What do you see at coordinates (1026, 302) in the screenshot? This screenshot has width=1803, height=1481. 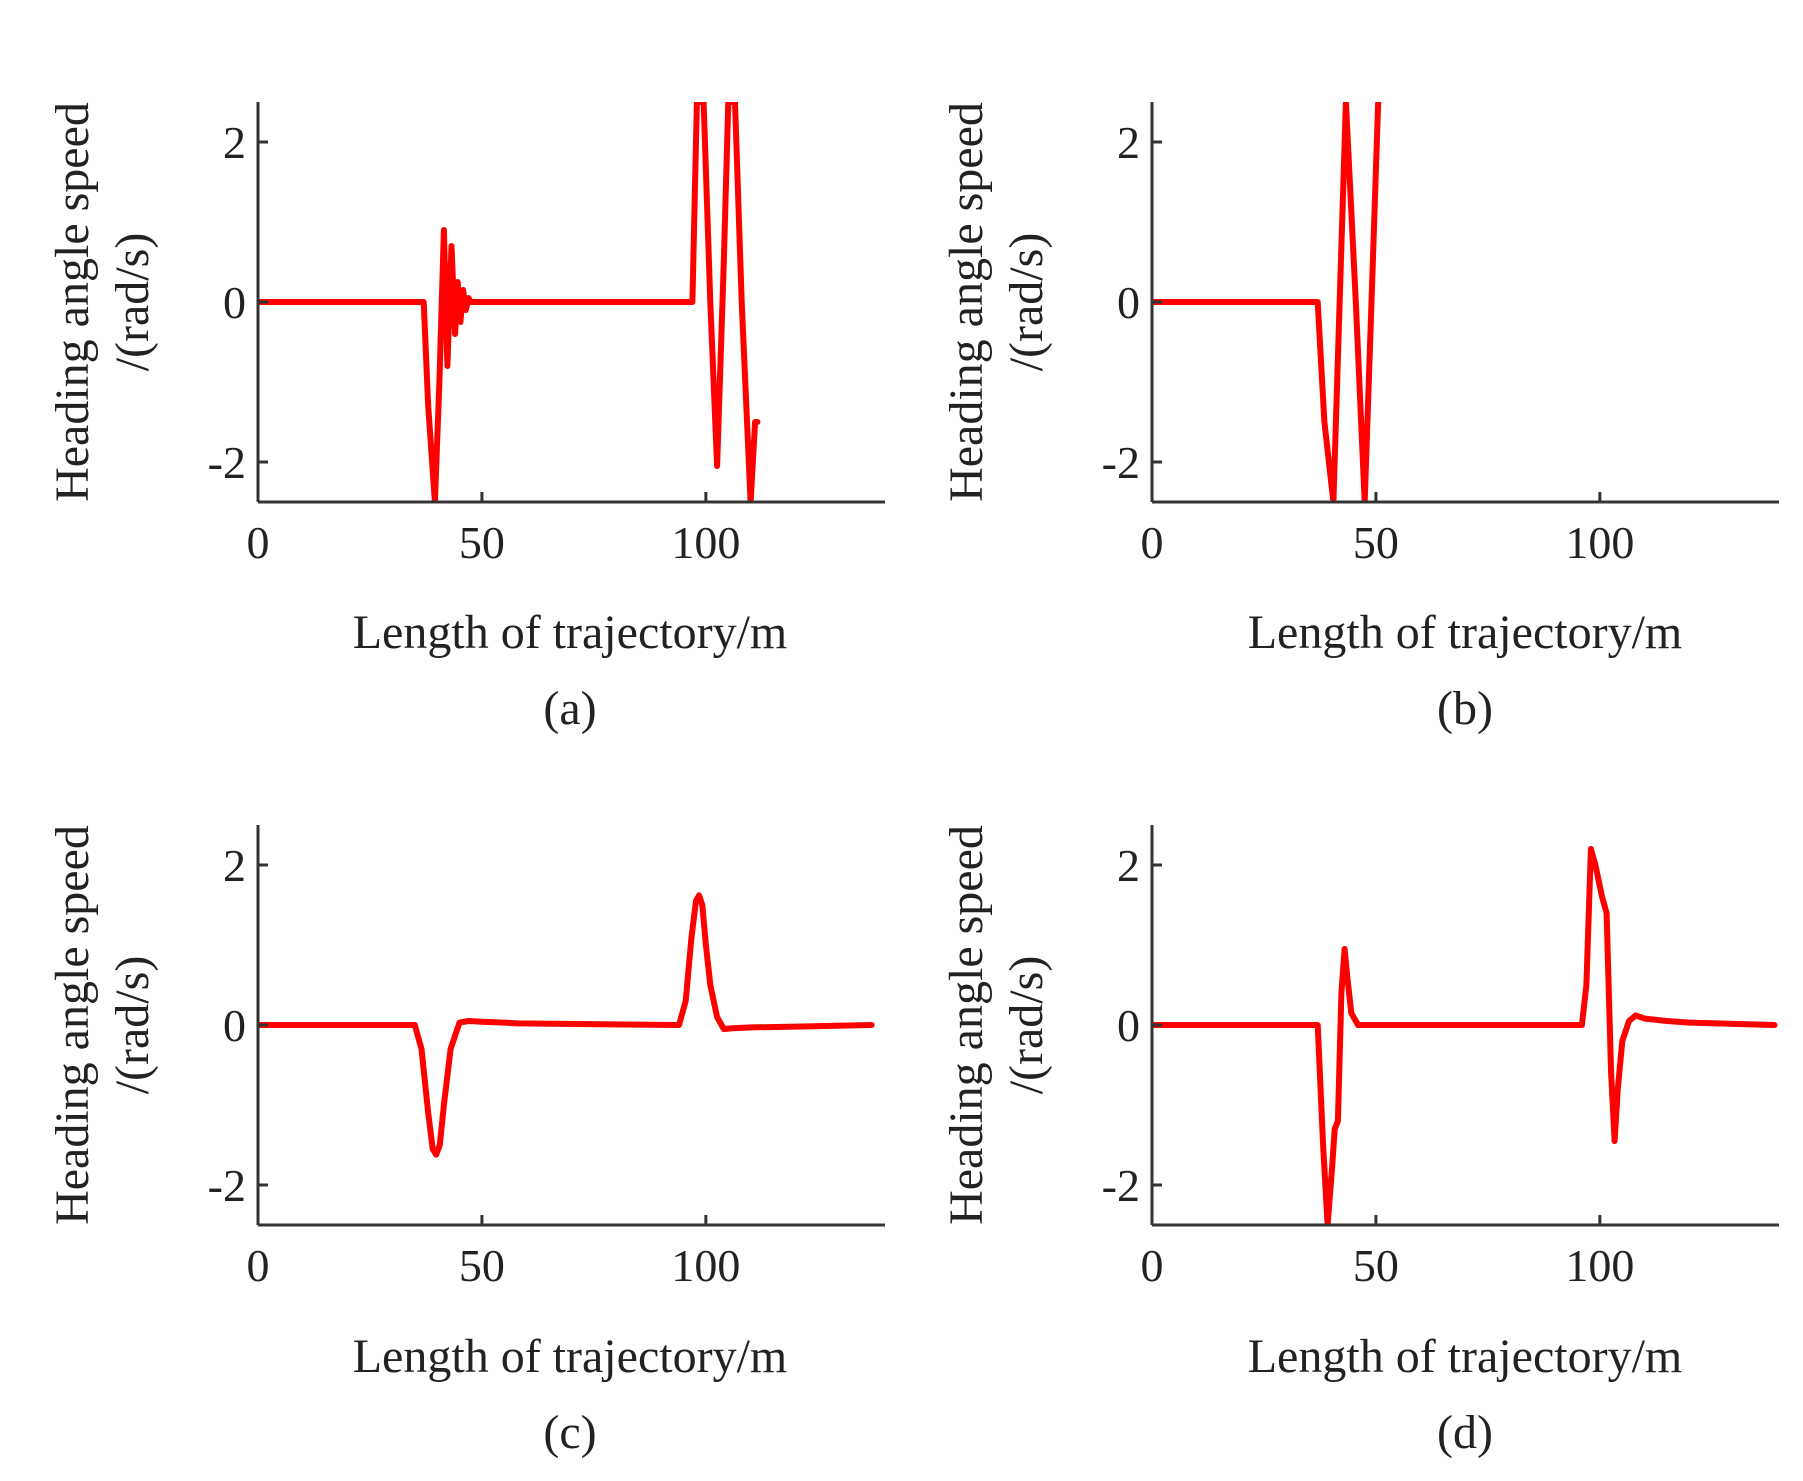 I see `panel-b-ylabel-line2: /(rad/s)` at bounding box center [1026, 302].